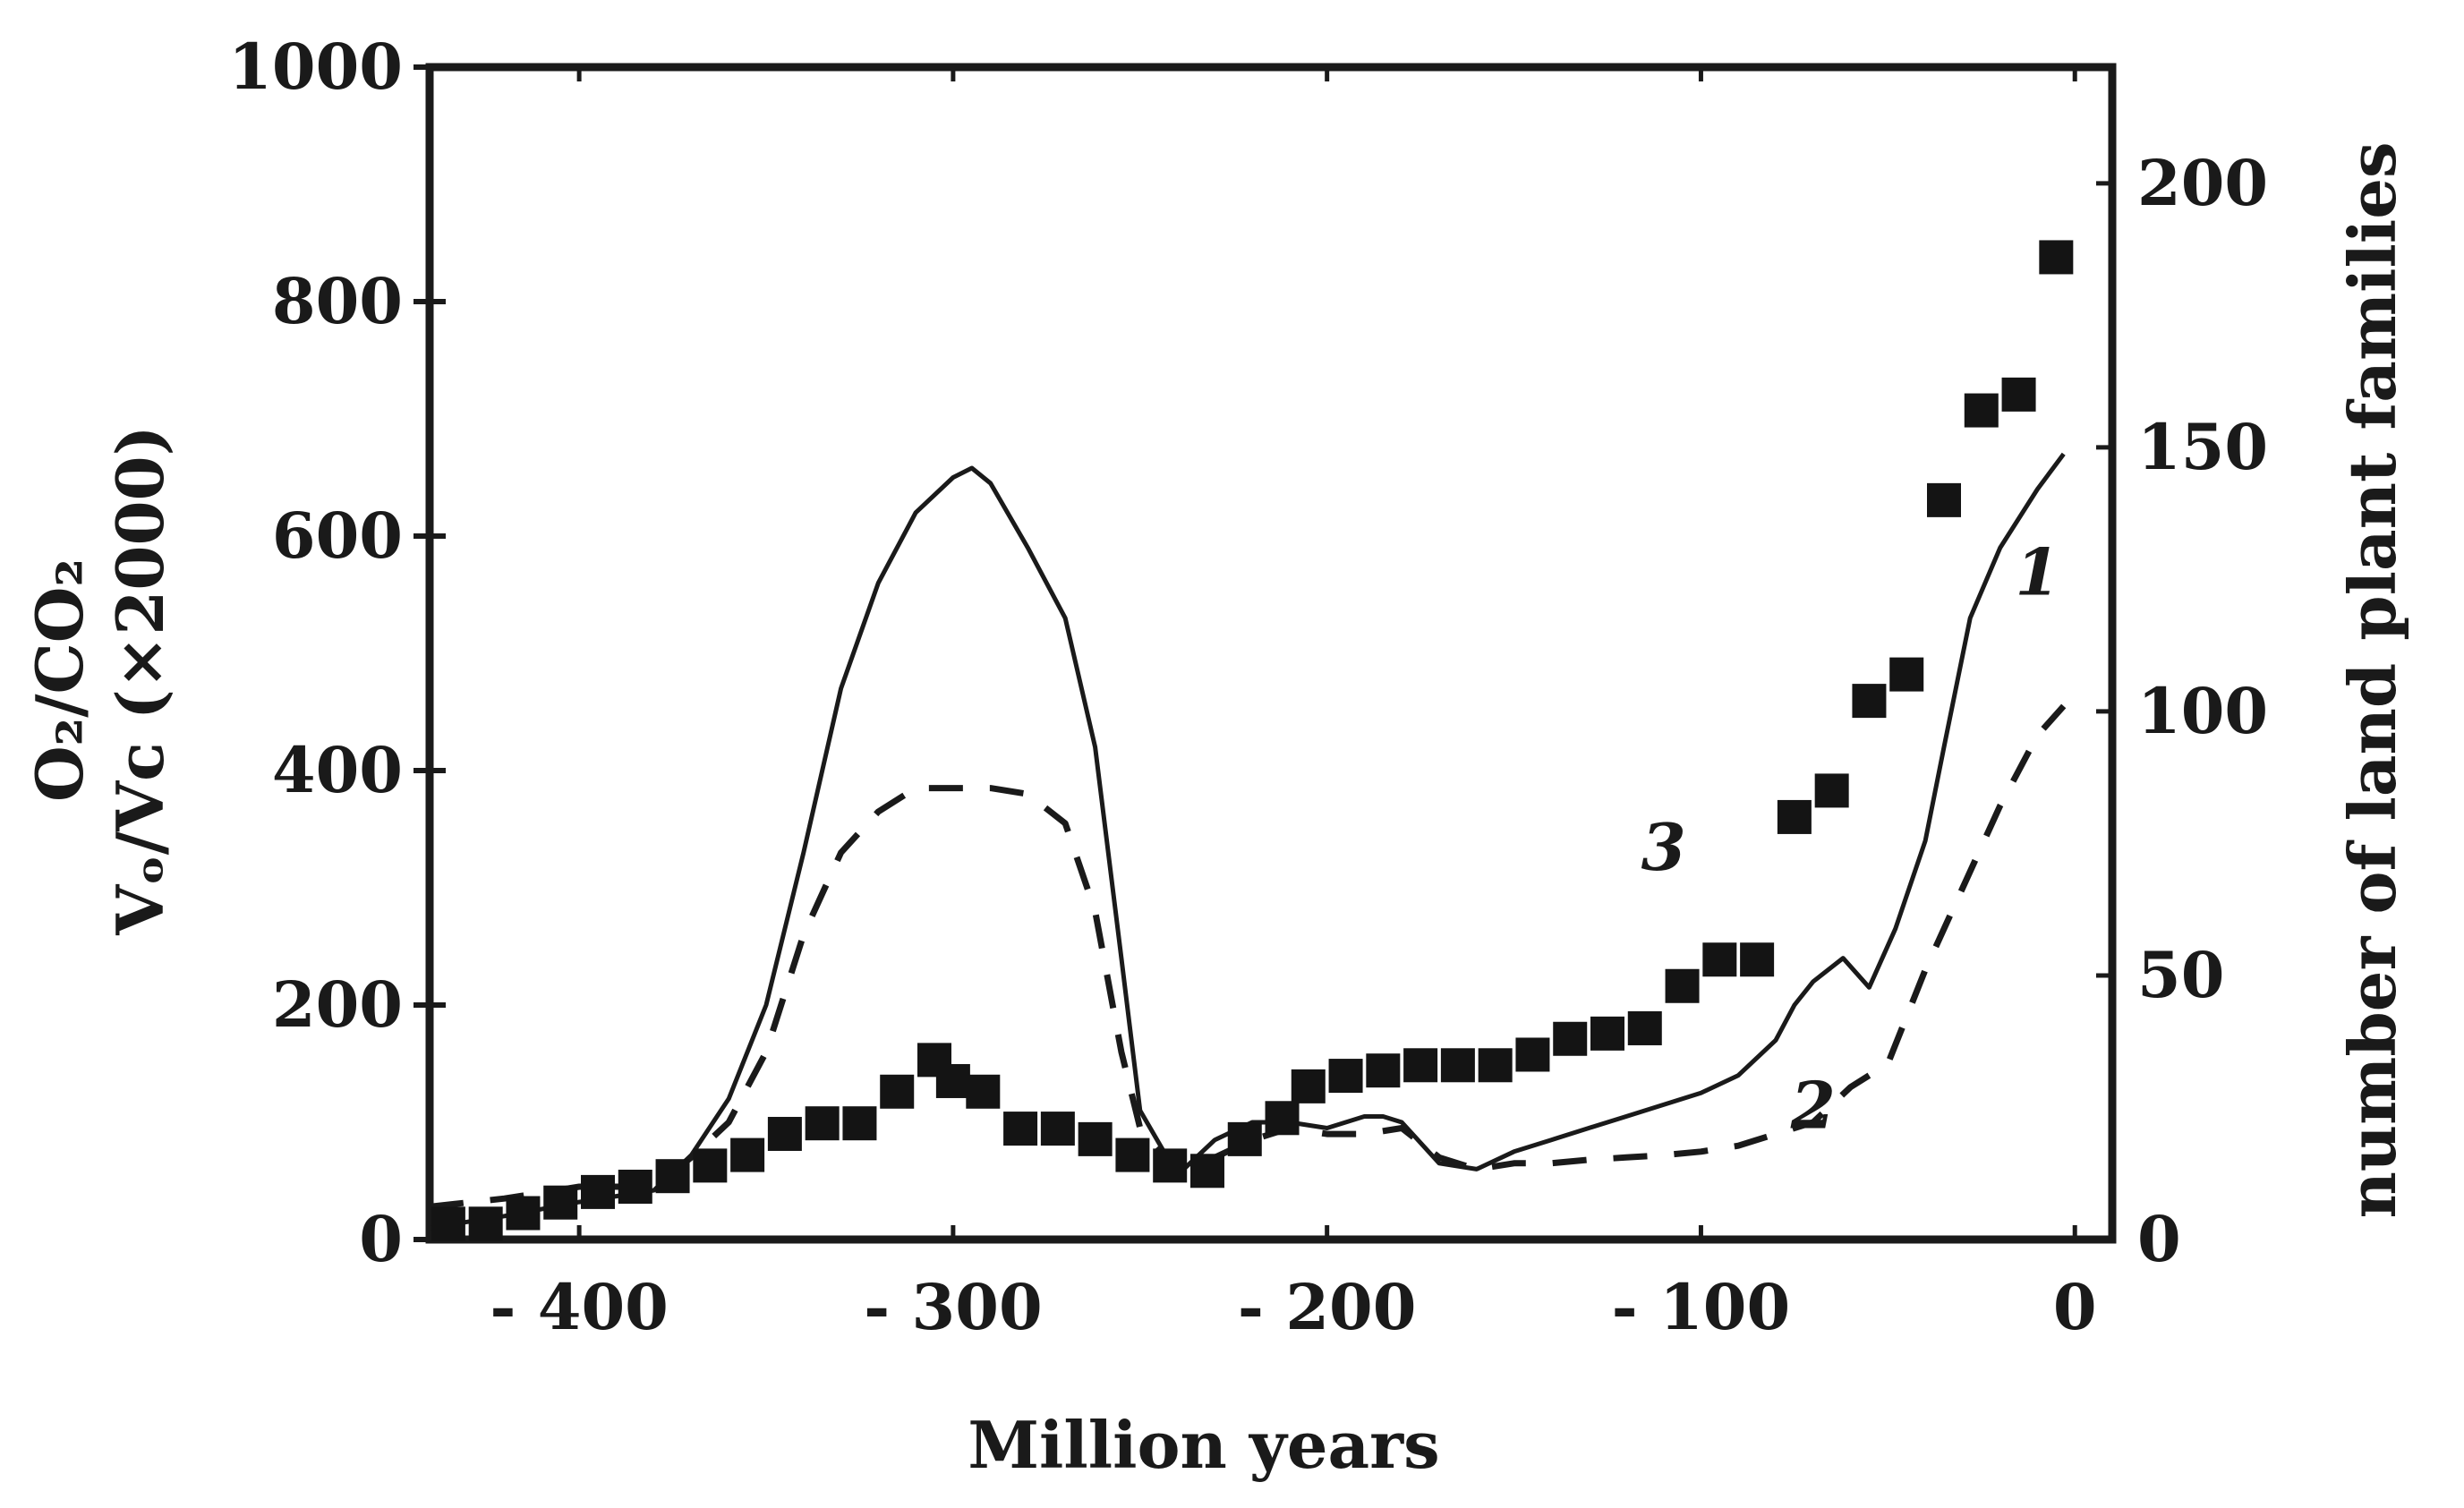  Describe the element at coordinates (1663, 847) in the screenshot. I see `curve-label-3: 3` at that location.